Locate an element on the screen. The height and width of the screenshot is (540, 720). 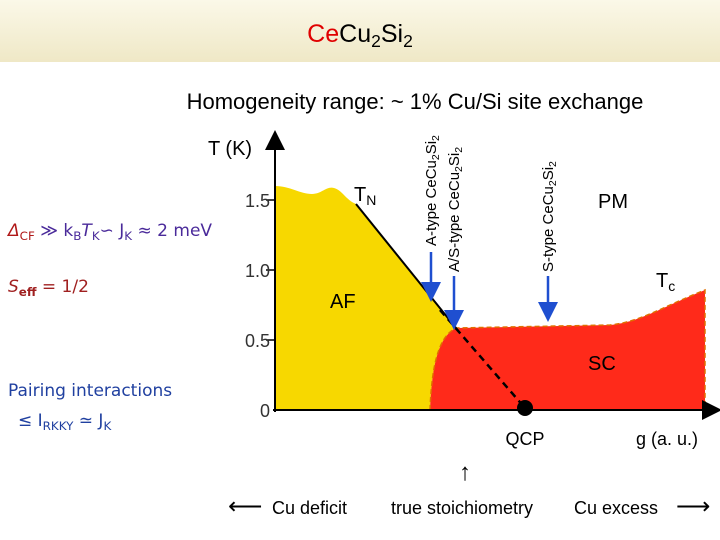
note-part: ≈ 2 meV is located at coordinates (172, 231).